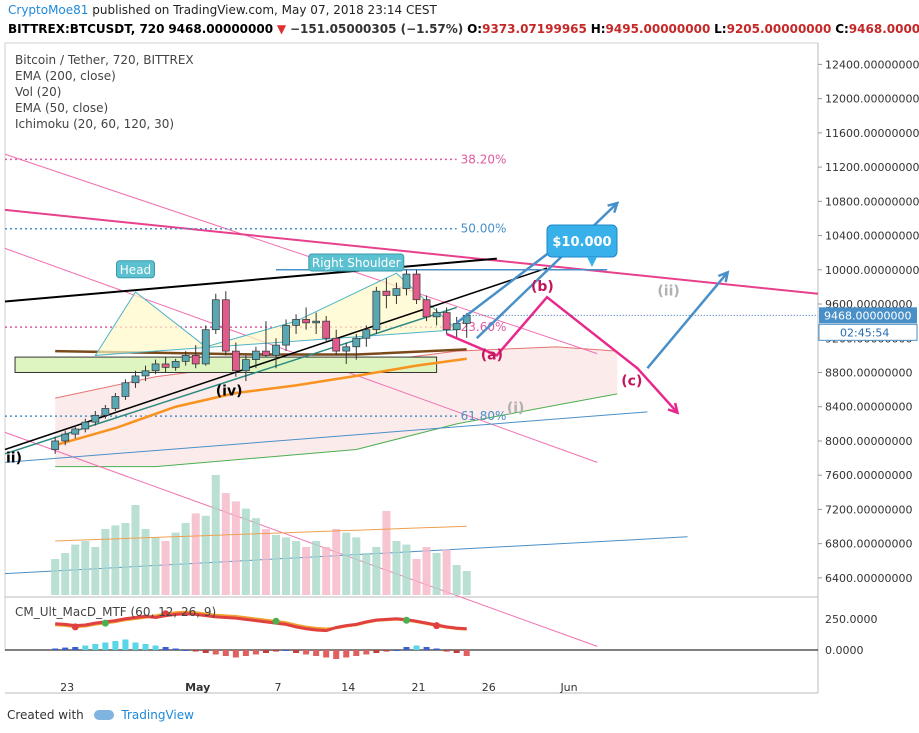  What do you see at coordinates (484, 416) in the screenshot?
I see `fib-level-label: 61.80%` at bounding box center [484, 416].